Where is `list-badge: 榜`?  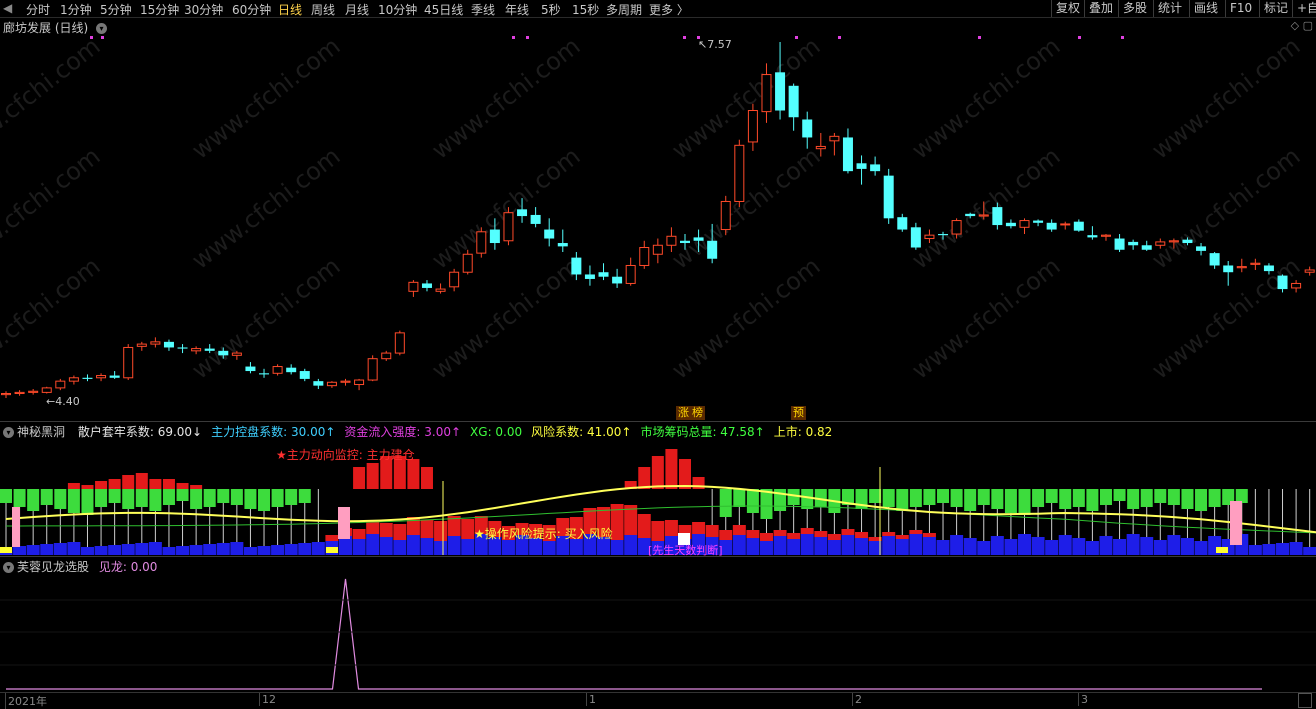 list-badge: 榜 is located at coordinates (697, 413).